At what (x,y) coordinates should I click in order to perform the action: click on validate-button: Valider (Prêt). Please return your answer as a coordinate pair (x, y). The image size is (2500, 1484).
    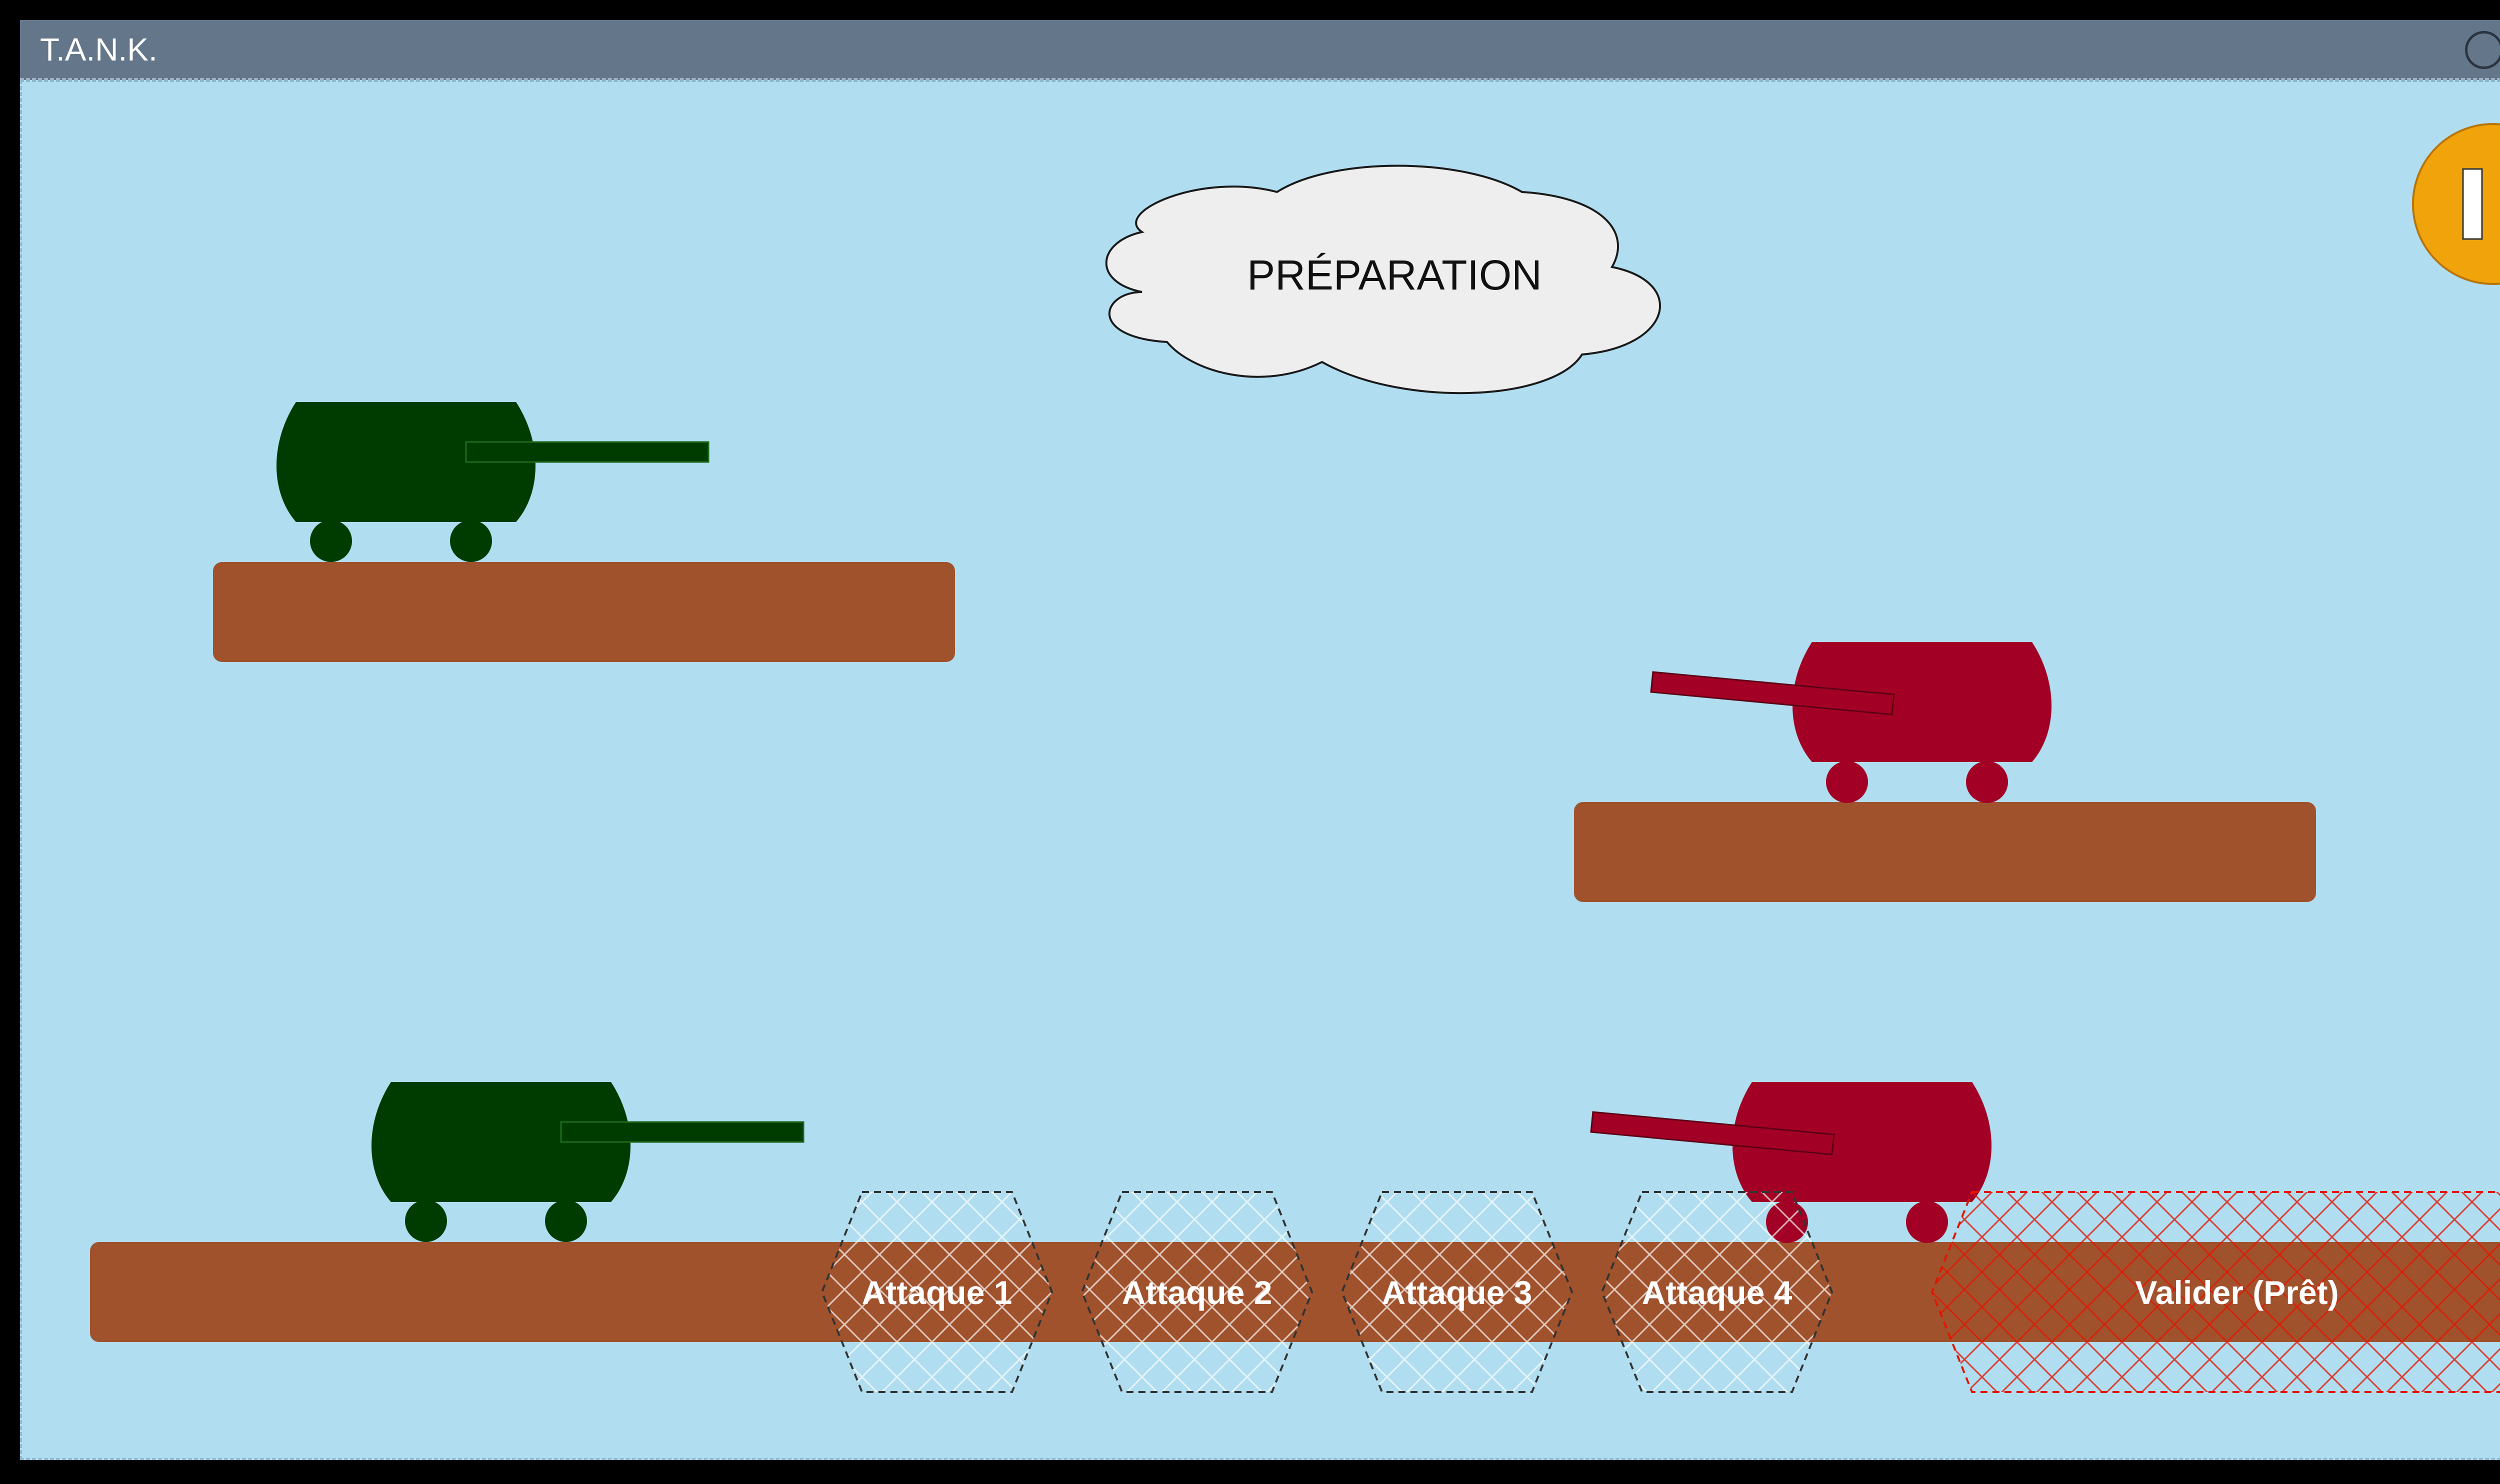
    Looking at the image, I should click on (2215, 1292).